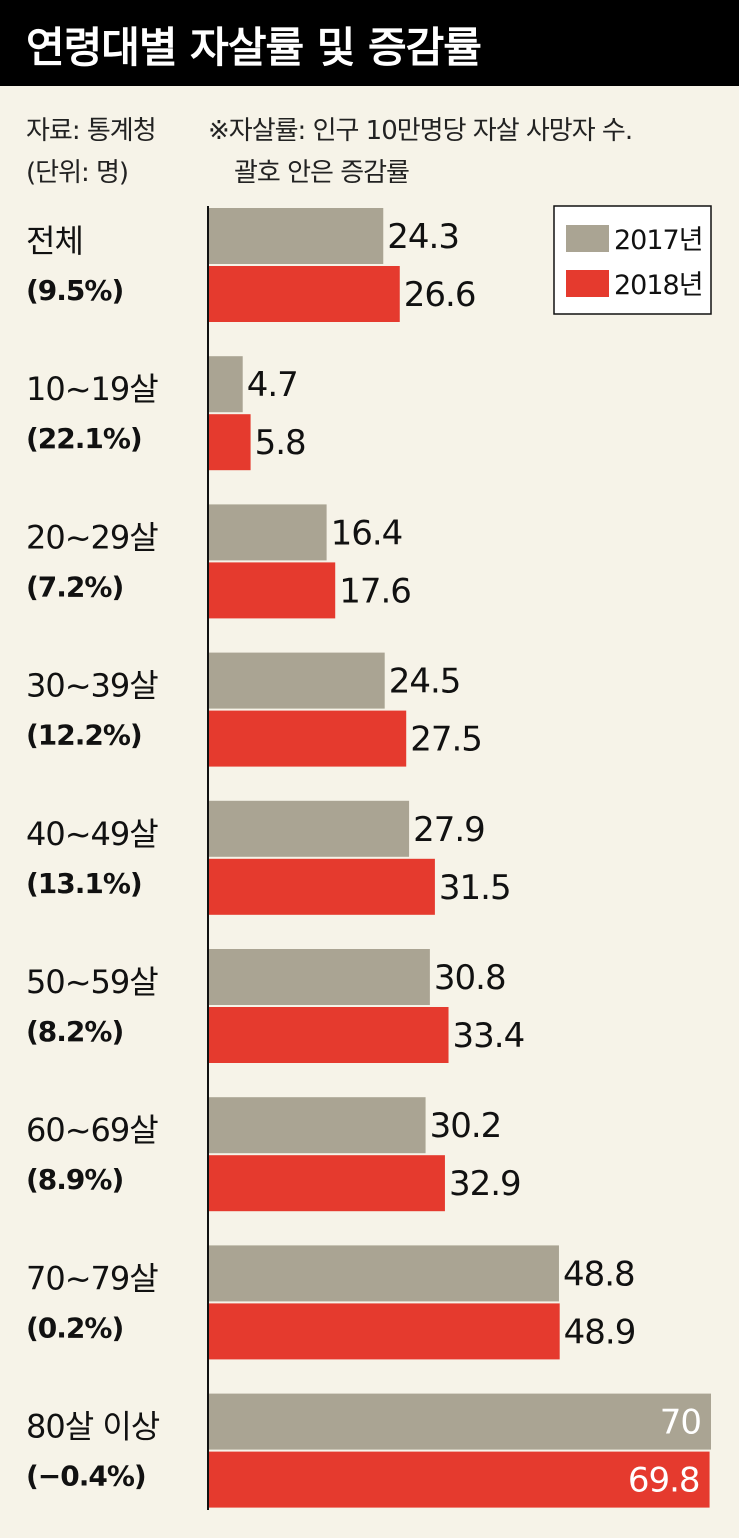 This screenshot has height=1538, width=739. What do you see at coordinates (420, 131) in the screenshot?
I see `definition-note: ※자살률: 인구 10만명당 자살 사망자 수.` at bounding box center [420, 131].